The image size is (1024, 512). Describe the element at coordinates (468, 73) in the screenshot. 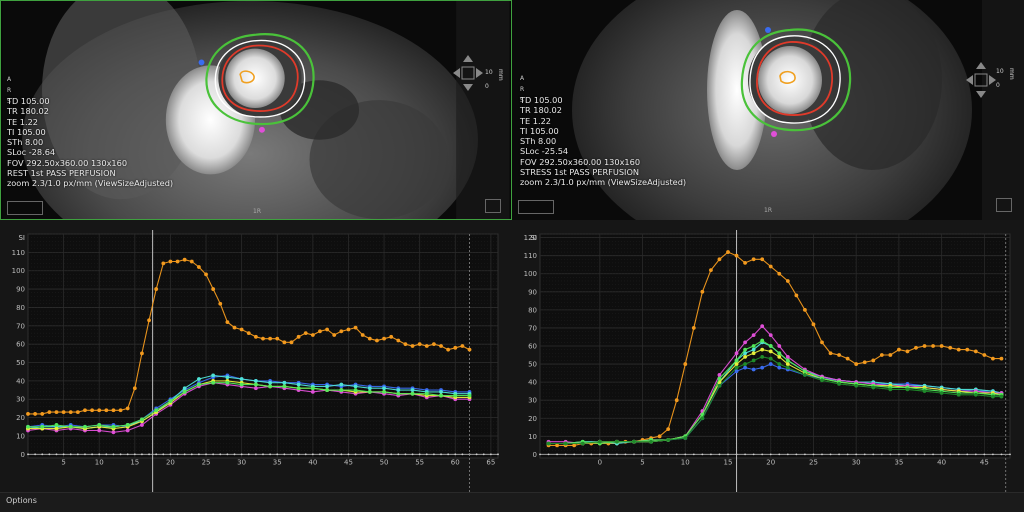

I see `rest-navigation-widget` at that location.